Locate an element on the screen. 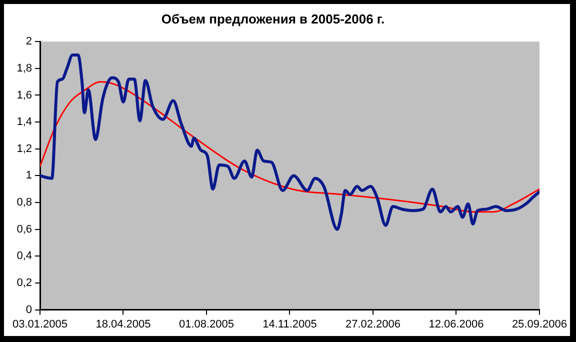  y-tick-label: 1,8 is located at coordinates (24, 68).